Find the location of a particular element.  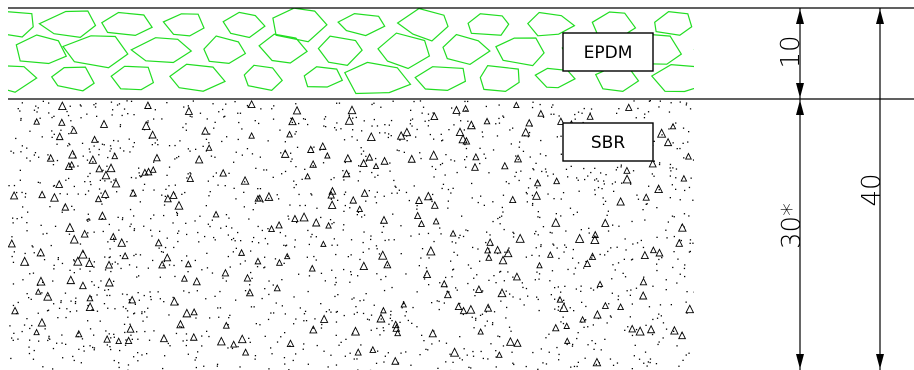

dimension-arrow-down is located at coordinates (880, 361).